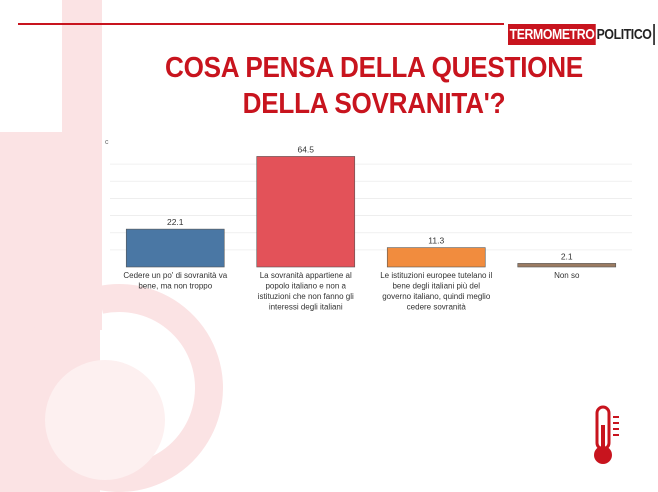 Image resolution: width=658 pixels, height=492 pixels. What do you see at coordinates (567, 256) in the screenshot?
I see `data-label-3: 2.1` at bounding box center [567, 256].